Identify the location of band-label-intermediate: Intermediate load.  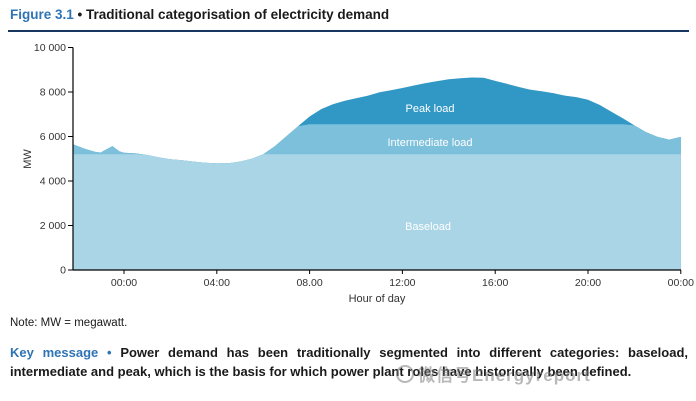
(430, 143).